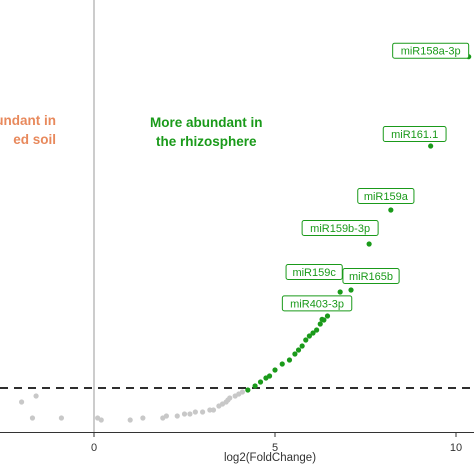  Describe the element at coordinates (456, 448) in the screenshot. I see `x-tick-label: 10` at that location.